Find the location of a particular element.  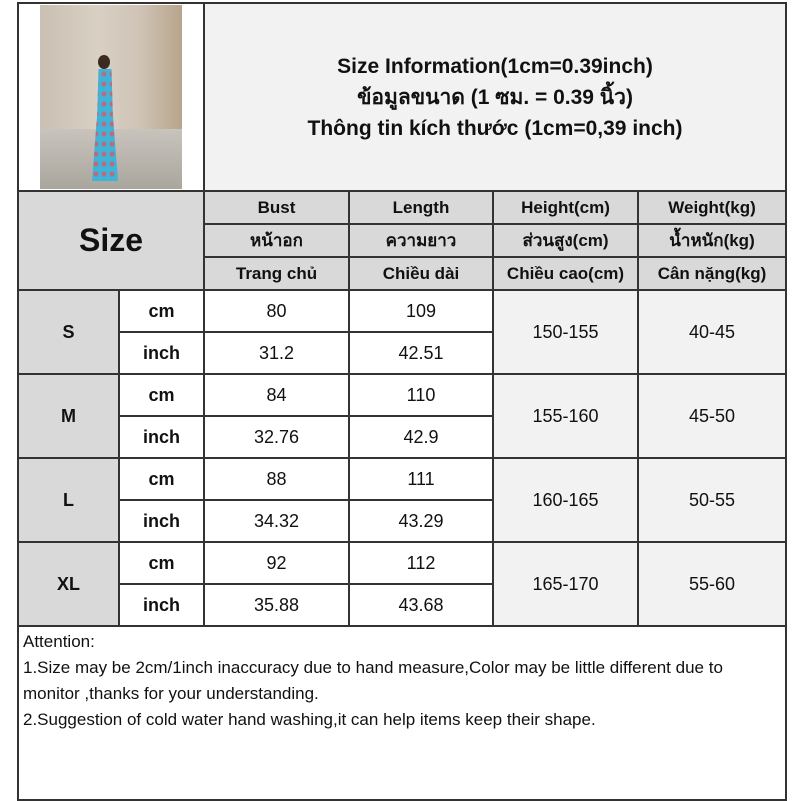

header-weight-th: น้ำหนัก(kg) is located at coordinates (712, 240).